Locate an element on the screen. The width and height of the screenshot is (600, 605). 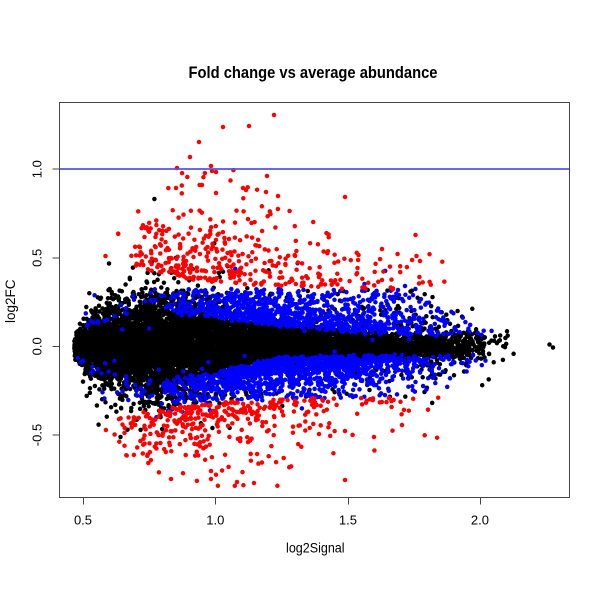
svg-text: log2Signal is located at coordinates (315, 547).